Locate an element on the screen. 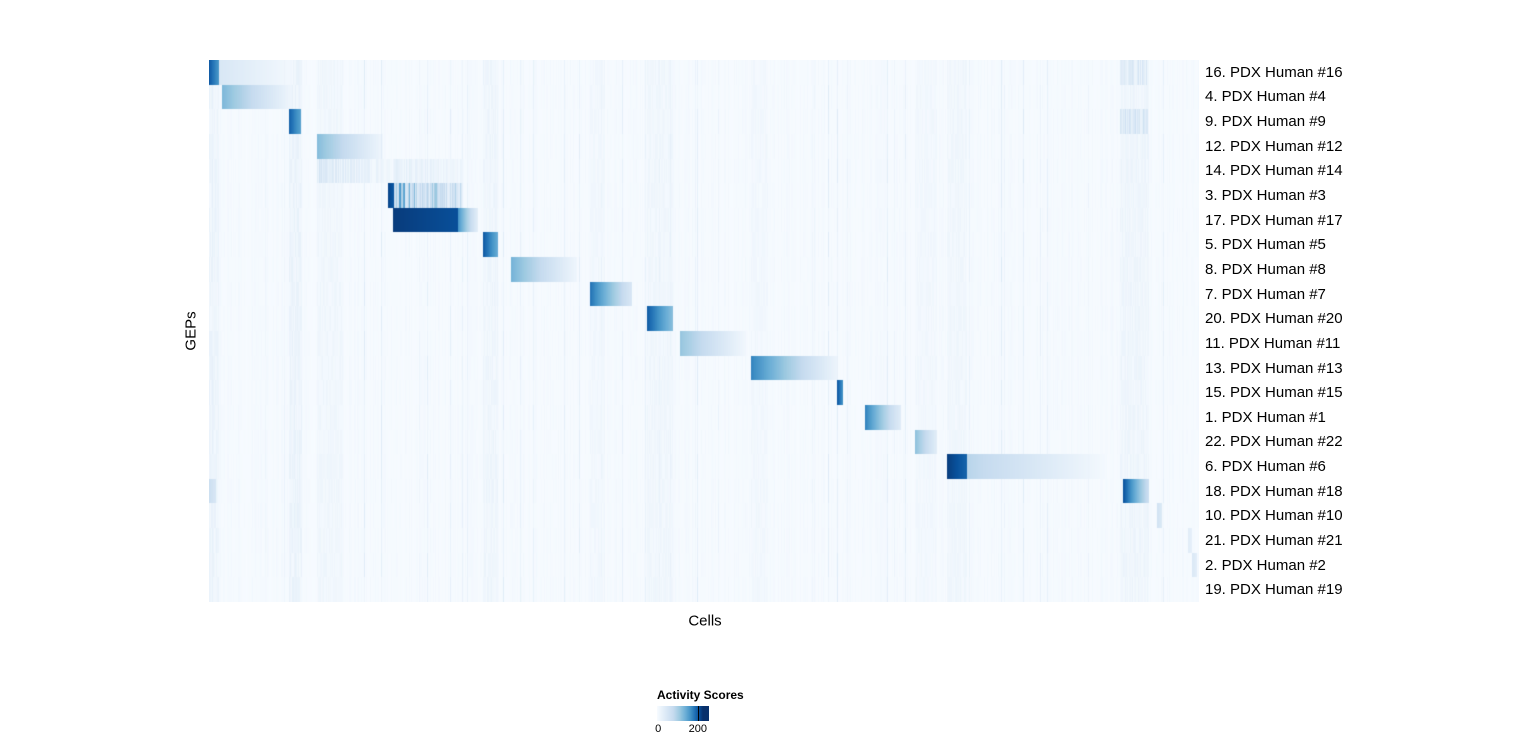 This screenshot has height=743, width=1540. row-label: 21. PDX Human #21 is located at coordinates (1274, 540).